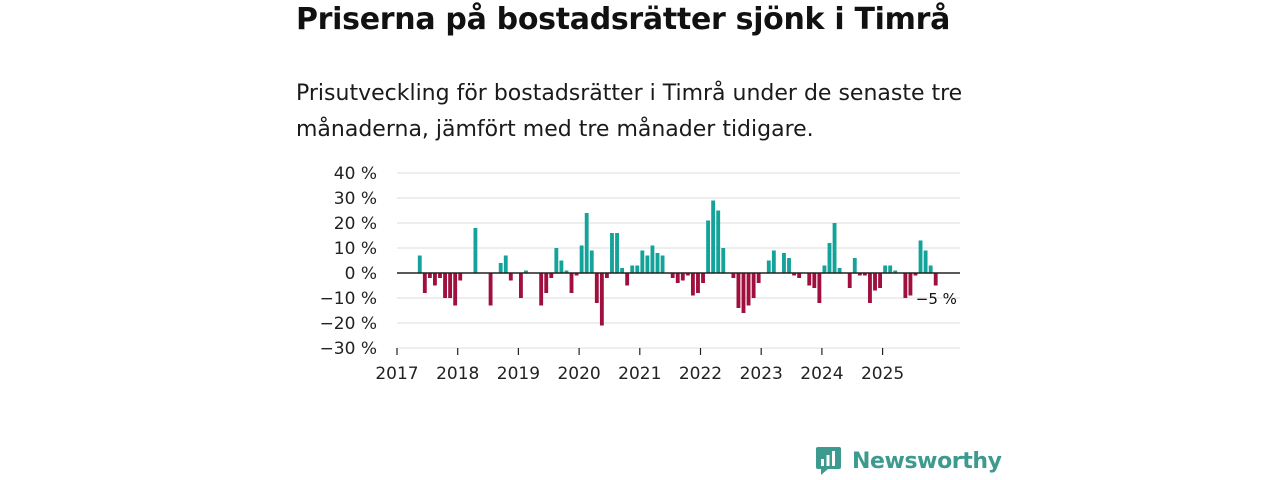 The height and width of the screenshot is (480, 1280). What do you see at coordinates (828, 461) in the screenshot?
I see `newsworthy-logo-icon` at bounding box center [828, 461].